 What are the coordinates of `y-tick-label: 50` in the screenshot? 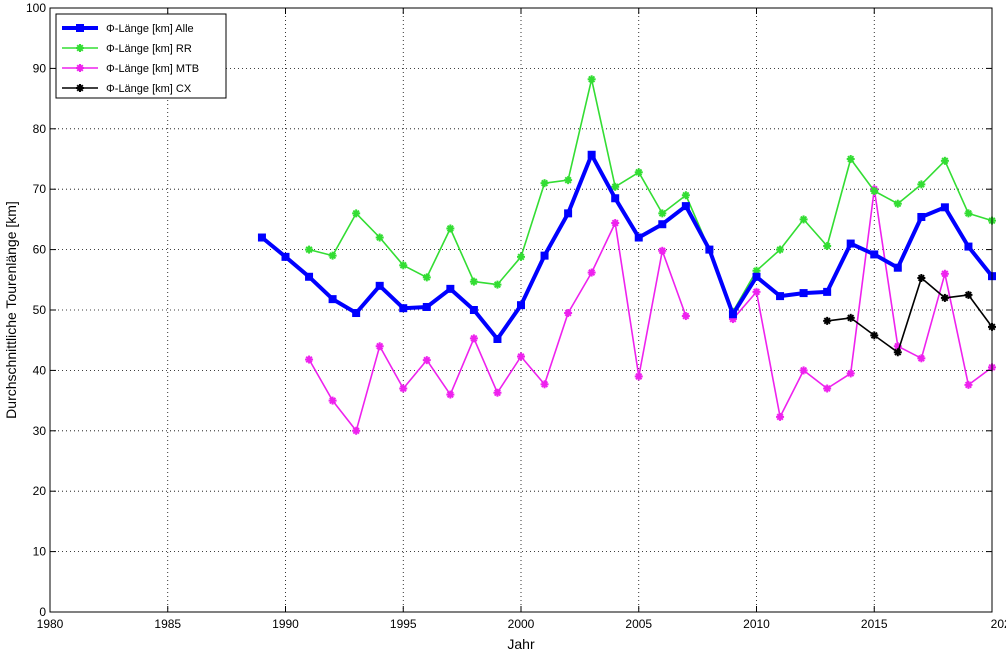 It's located at (40, 310).